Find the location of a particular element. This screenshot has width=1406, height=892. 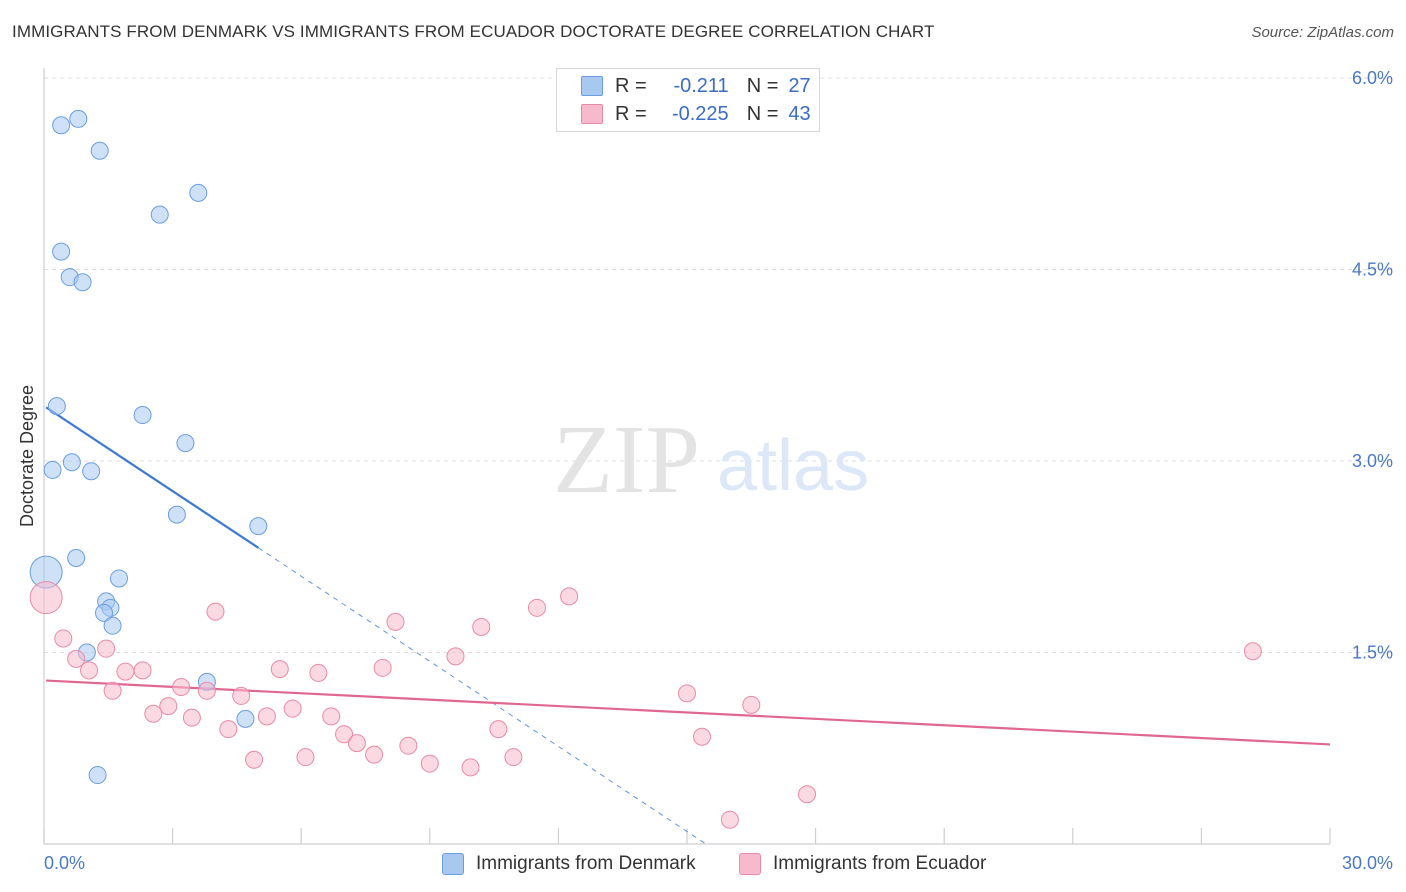

y-tick-labels: 1.5% 3.0% 4.5% 6.0% is located at coordinates (1372, 365).